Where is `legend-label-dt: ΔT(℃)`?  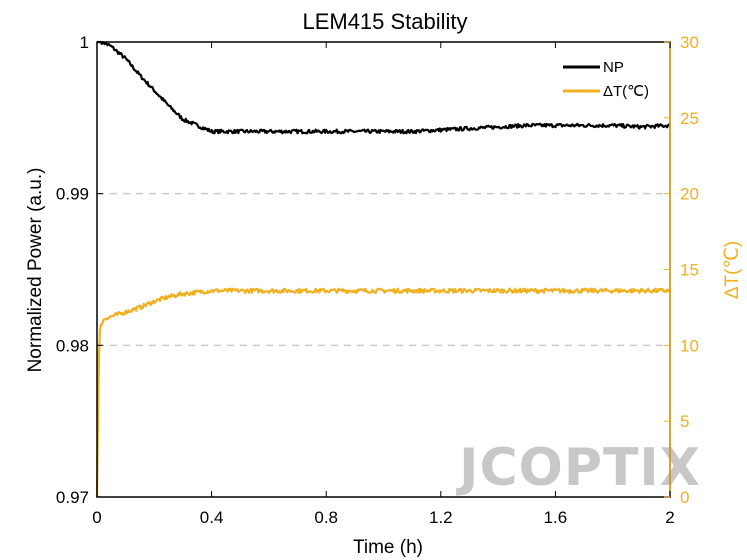 legend-label-dt: ΔT(℃) is located at coordinates (626, 91).